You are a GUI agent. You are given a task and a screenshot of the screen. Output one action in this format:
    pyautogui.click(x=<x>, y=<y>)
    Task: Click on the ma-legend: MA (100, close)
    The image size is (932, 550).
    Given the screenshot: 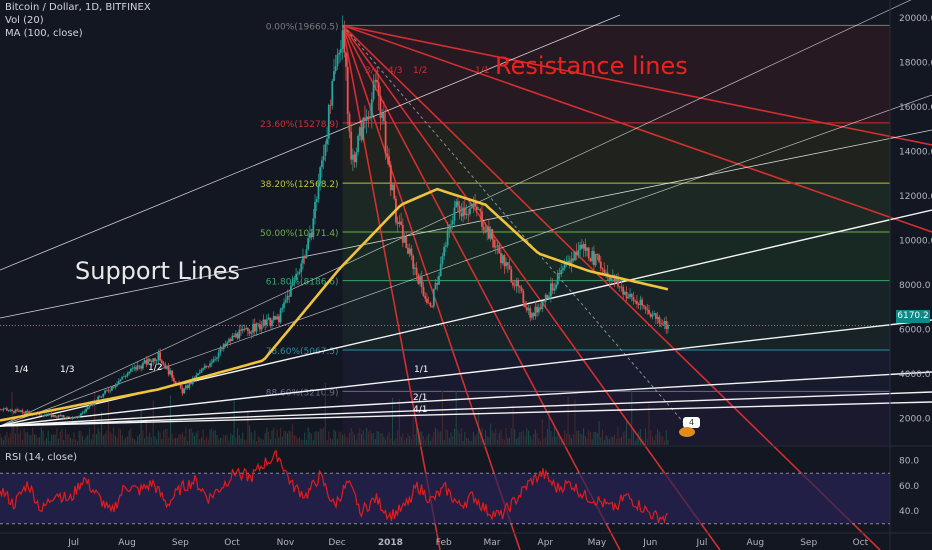 What is the action you would take?
    pyautogui.click(x=44, y=33)
    